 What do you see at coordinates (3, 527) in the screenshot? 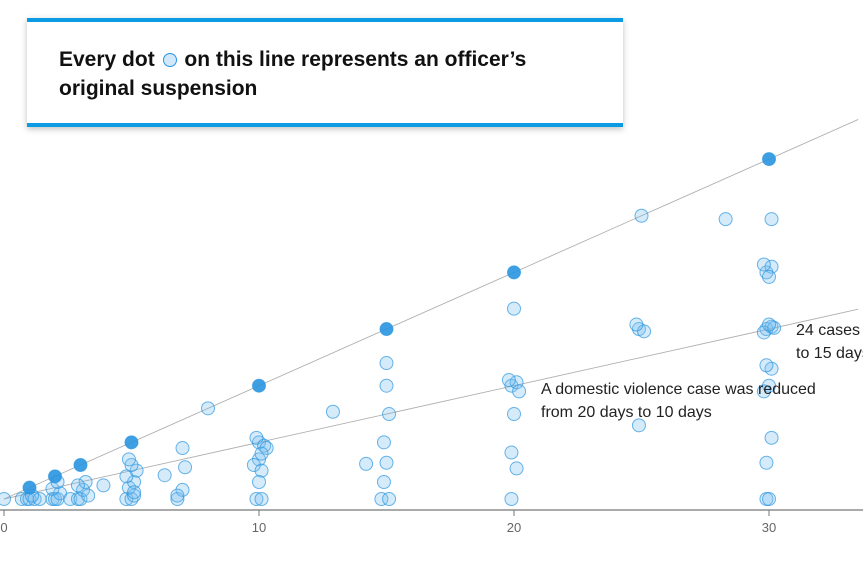
I see `x-tick-label: 0` at bounding box center [3, 527].